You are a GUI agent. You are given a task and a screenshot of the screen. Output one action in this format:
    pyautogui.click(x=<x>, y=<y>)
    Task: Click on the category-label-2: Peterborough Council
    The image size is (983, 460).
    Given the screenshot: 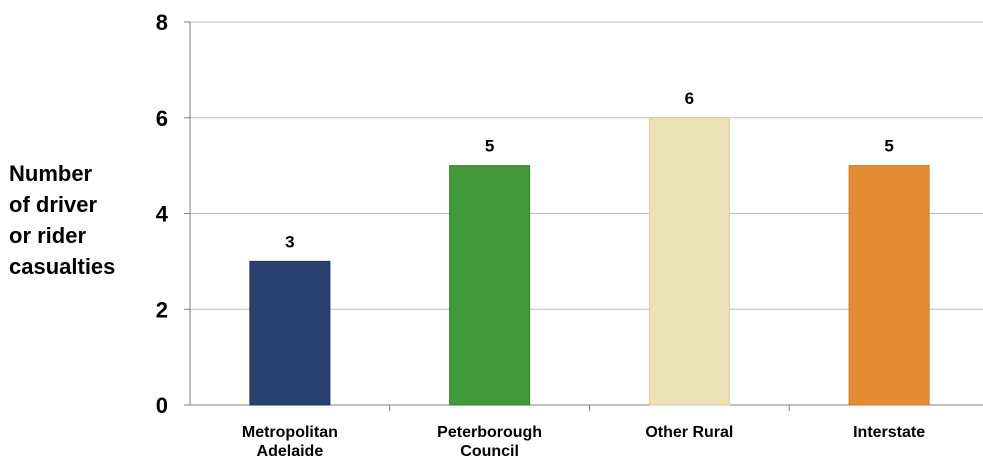 What is the action you would take?
    pyautogui.click(x=489, y=442)
    